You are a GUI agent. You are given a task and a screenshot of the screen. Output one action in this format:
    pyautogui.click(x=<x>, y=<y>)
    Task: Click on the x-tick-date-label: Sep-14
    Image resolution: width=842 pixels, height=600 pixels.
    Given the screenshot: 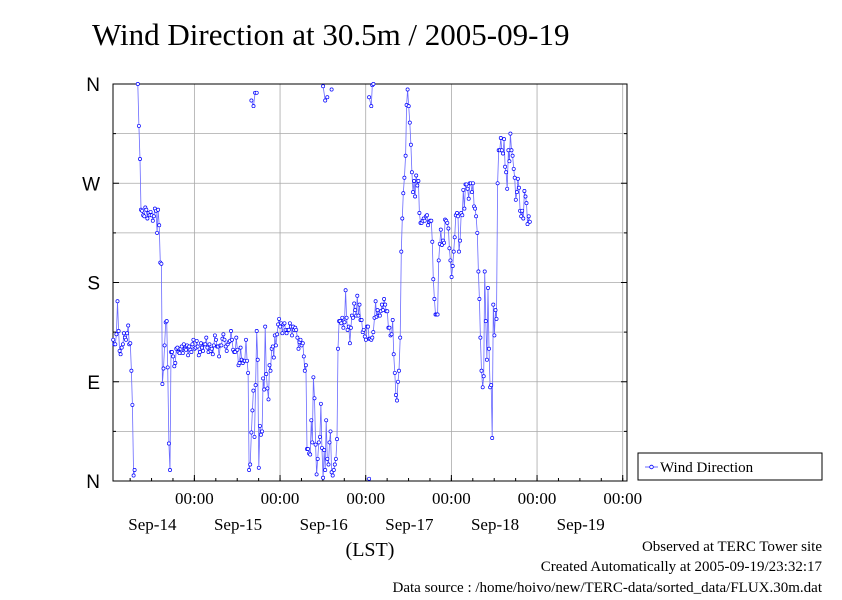 What is the action you would take?
    pyautogui.click(x=152, y=524)
    